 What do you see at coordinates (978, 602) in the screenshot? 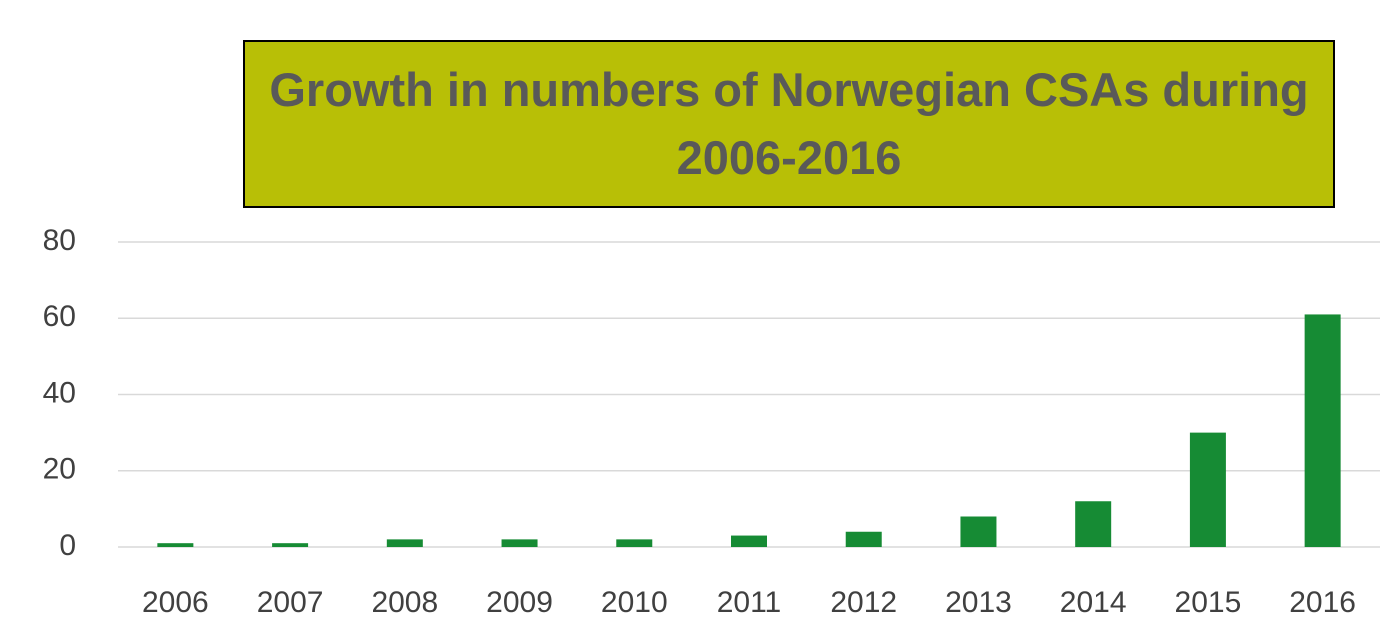
I see `x-tick-label: 2013` at bounding box center [978, 602].